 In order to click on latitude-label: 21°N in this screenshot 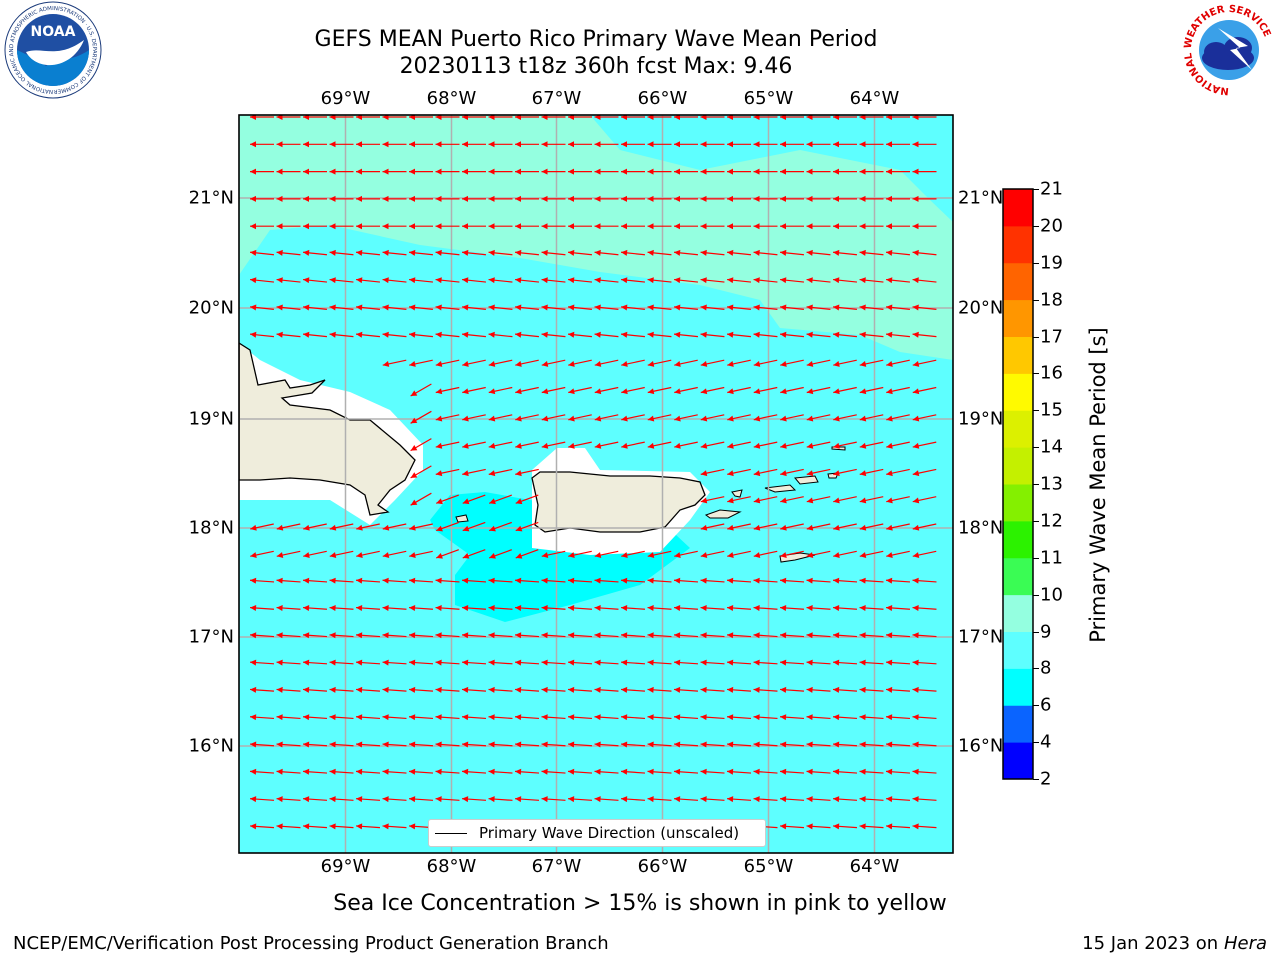, I will do `click(981, 198)`.